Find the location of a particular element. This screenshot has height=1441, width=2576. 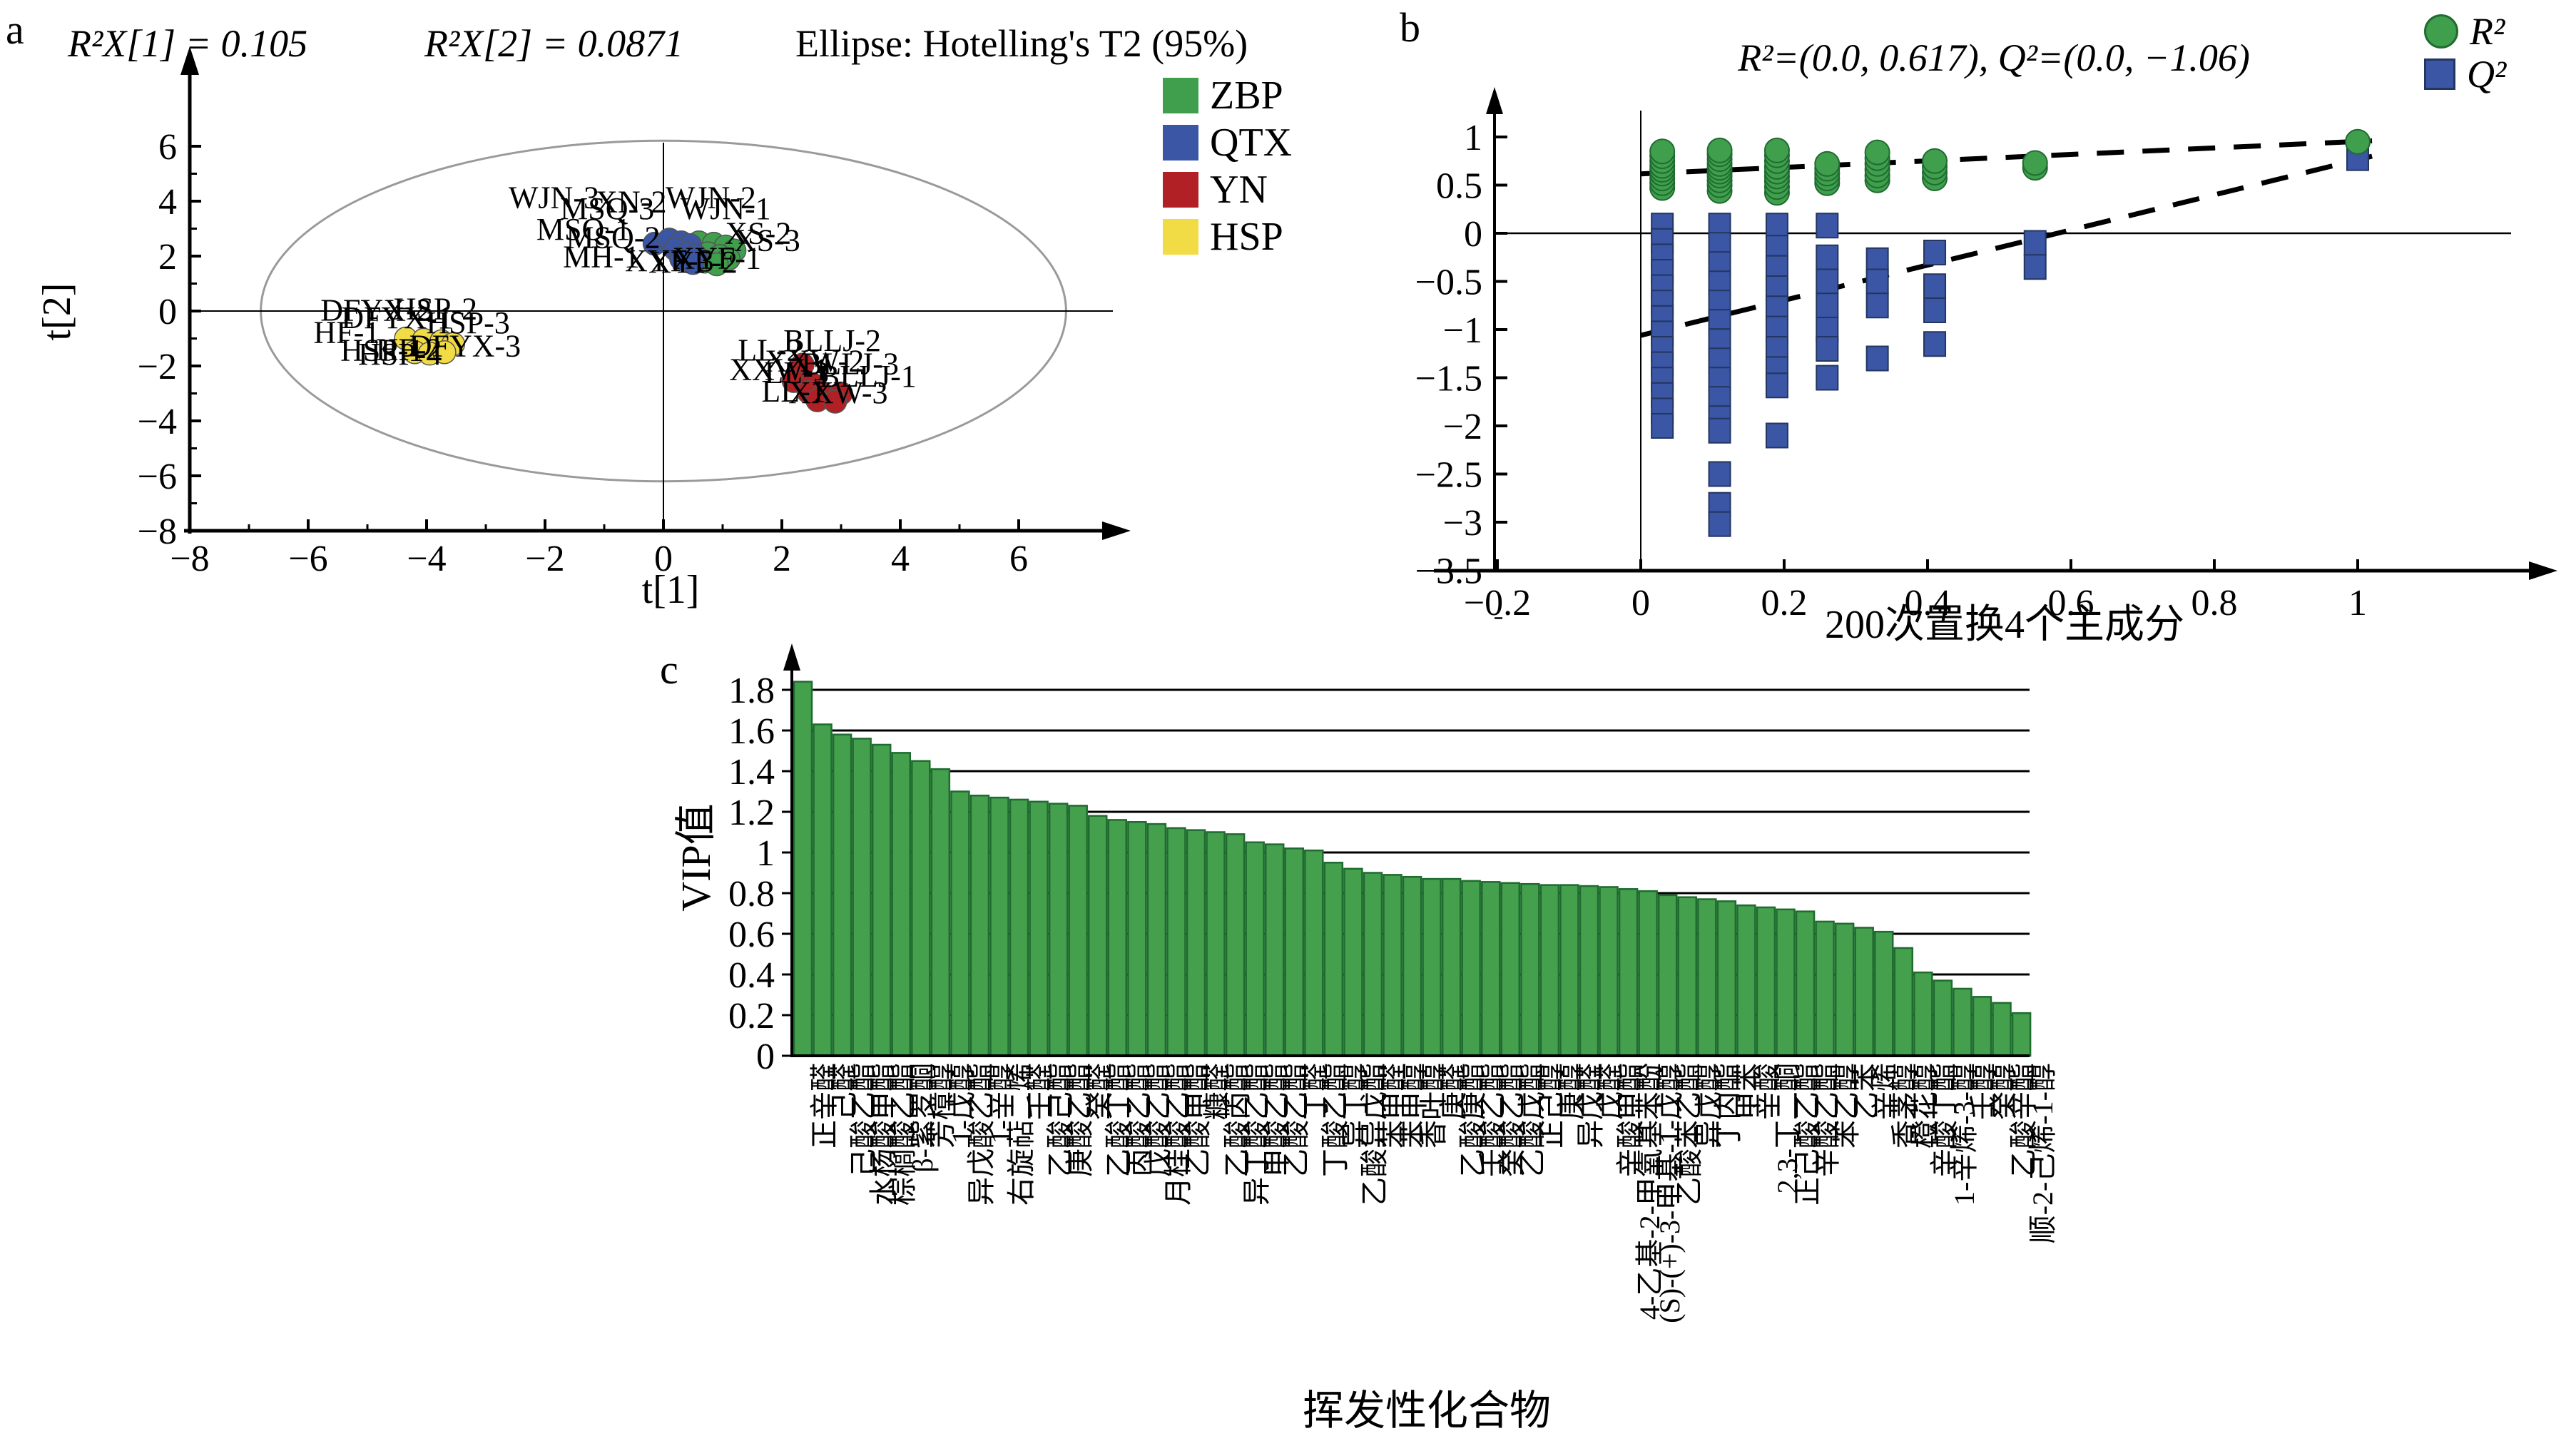

group-QTX is located at coordinates (675, 251).